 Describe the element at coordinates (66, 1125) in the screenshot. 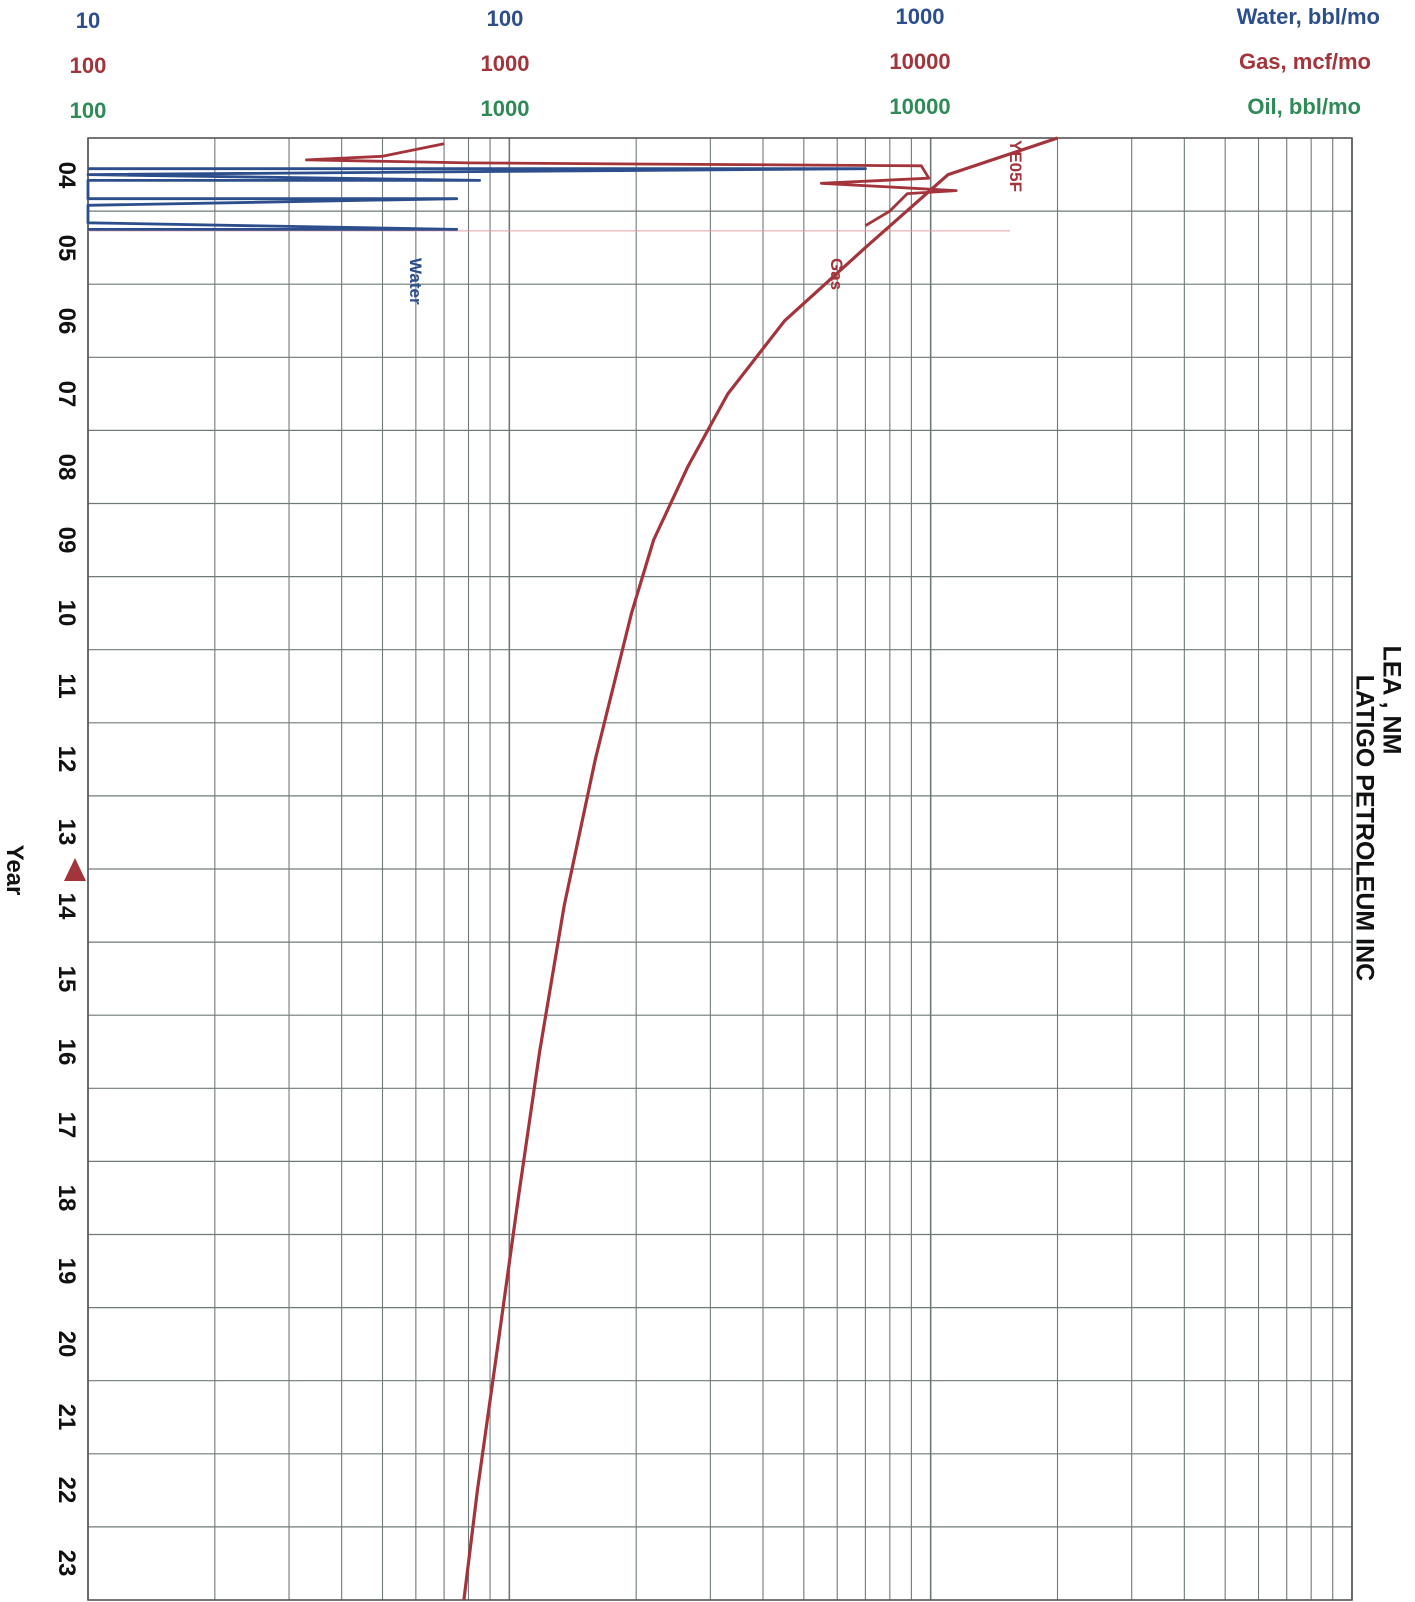

I see `year-tick-label: 17` at that location.